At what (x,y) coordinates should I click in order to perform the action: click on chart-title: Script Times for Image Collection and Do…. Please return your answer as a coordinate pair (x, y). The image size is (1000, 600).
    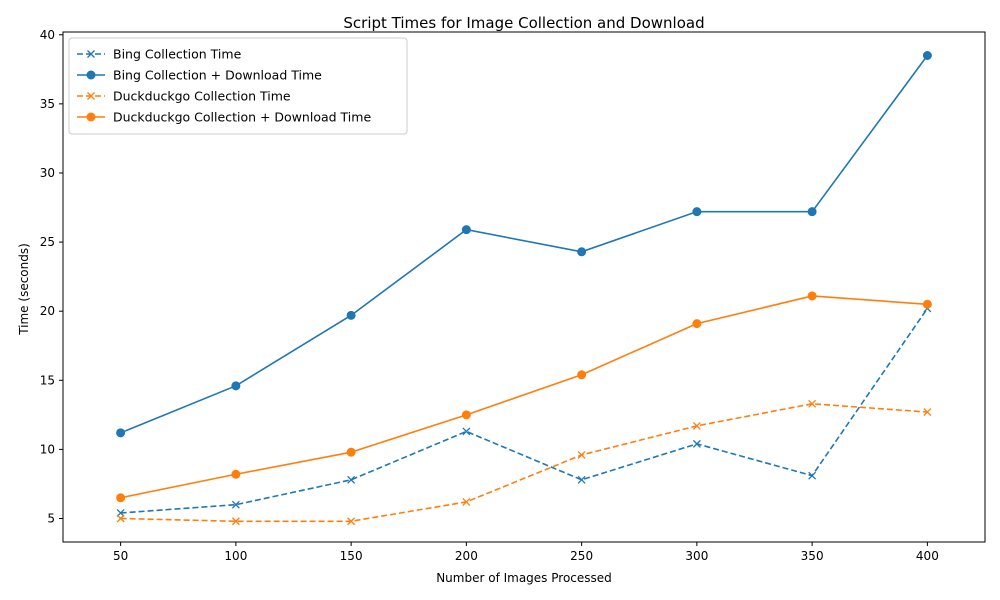
    Looking at the image, I should click on (523, 23).